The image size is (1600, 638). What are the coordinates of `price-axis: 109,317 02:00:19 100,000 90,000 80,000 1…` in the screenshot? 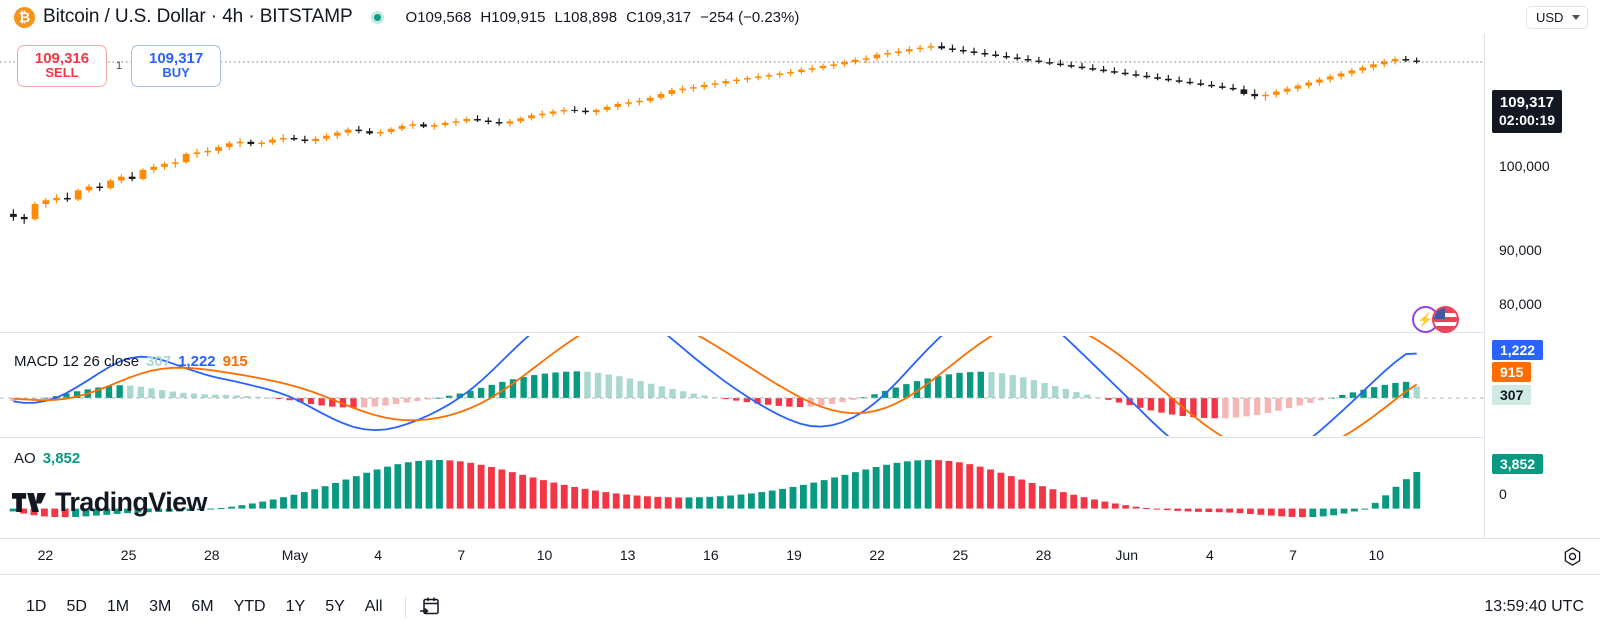 It's located at (1542, 286).